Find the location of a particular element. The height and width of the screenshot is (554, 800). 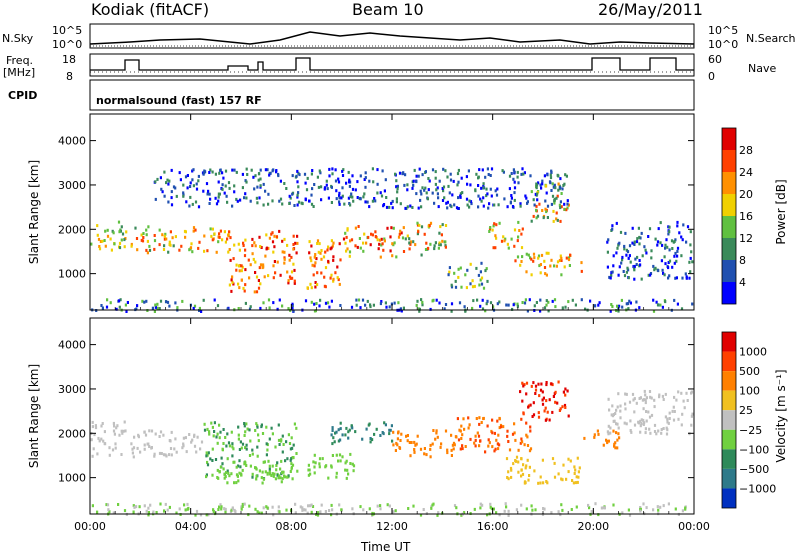

x-tick-label: 20:00 is located at coordinates (593, 526).